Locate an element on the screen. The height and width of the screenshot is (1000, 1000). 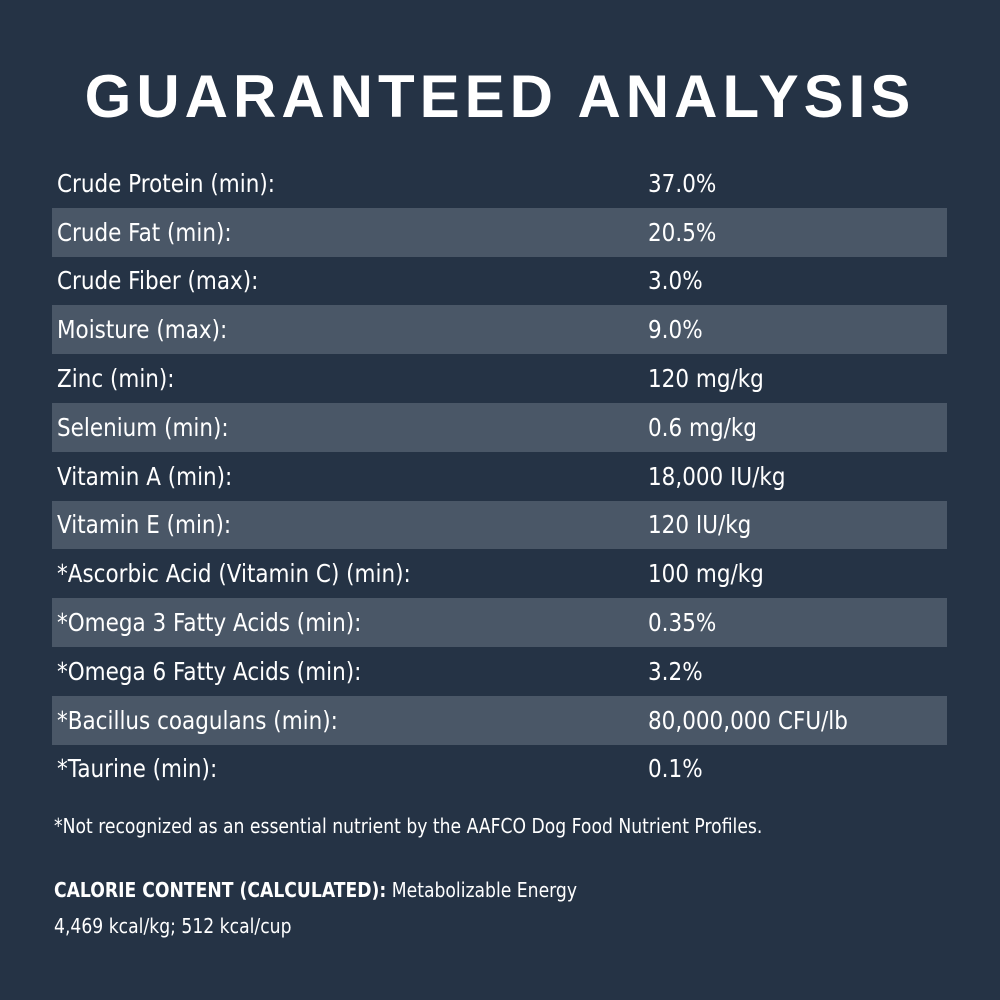
calorie-values: 4,469 kcal/kg; 512 kcal/cup is located at coordinates (173, 926).